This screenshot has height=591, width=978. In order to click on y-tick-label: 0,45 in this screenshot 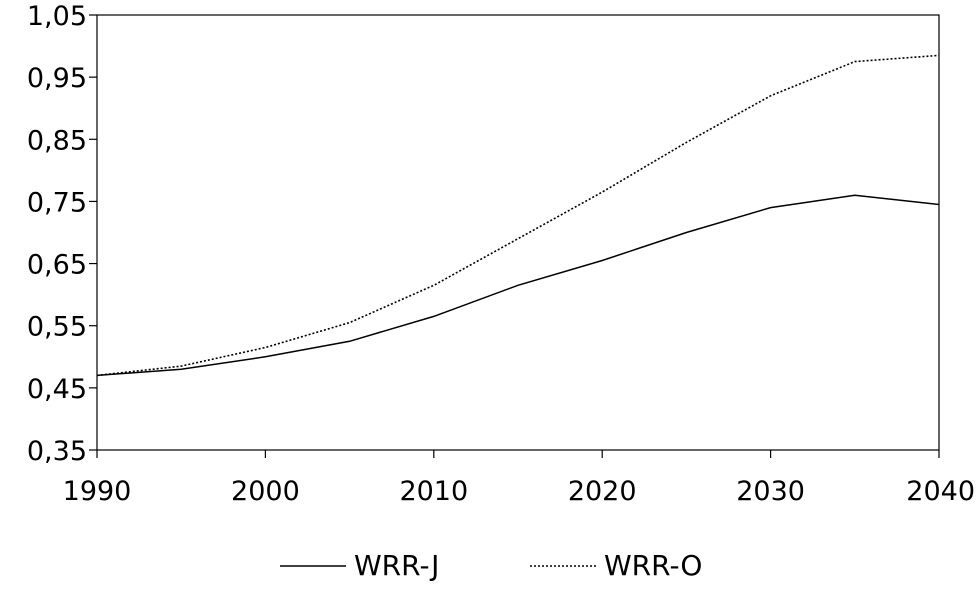, I will do `click(57, 389)`.